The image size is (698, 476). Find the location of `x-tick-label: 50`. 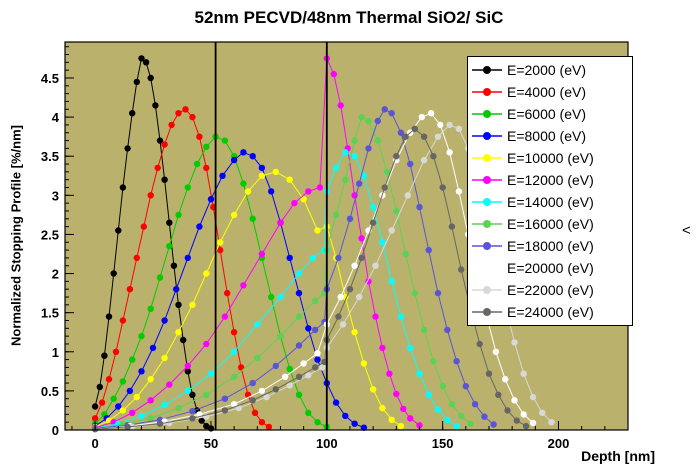

x-tick-label: 50 is located at coordinates (211, 443).